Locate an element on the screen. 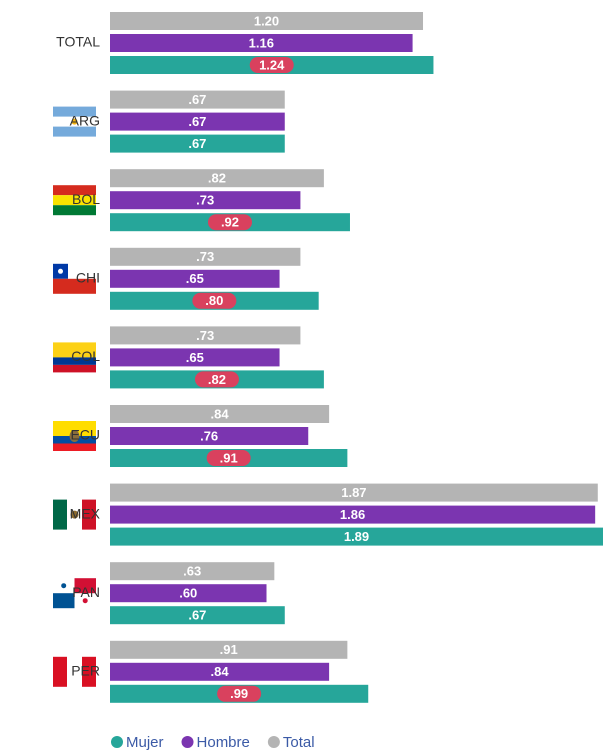 The width and height of the screenshot is (603, 751). value-label: .99 is located at coordinates (239, 693).